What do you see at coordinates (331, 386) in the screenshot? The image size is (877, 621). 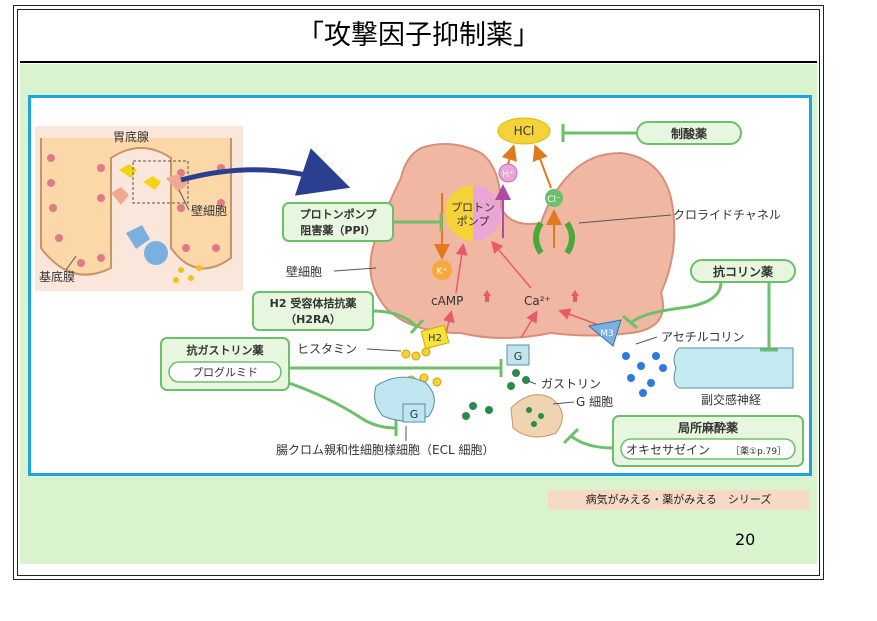 I see `antigastrin-drug: 抗ガストリン薬 プログルミド` at bounding box center [331, 386].